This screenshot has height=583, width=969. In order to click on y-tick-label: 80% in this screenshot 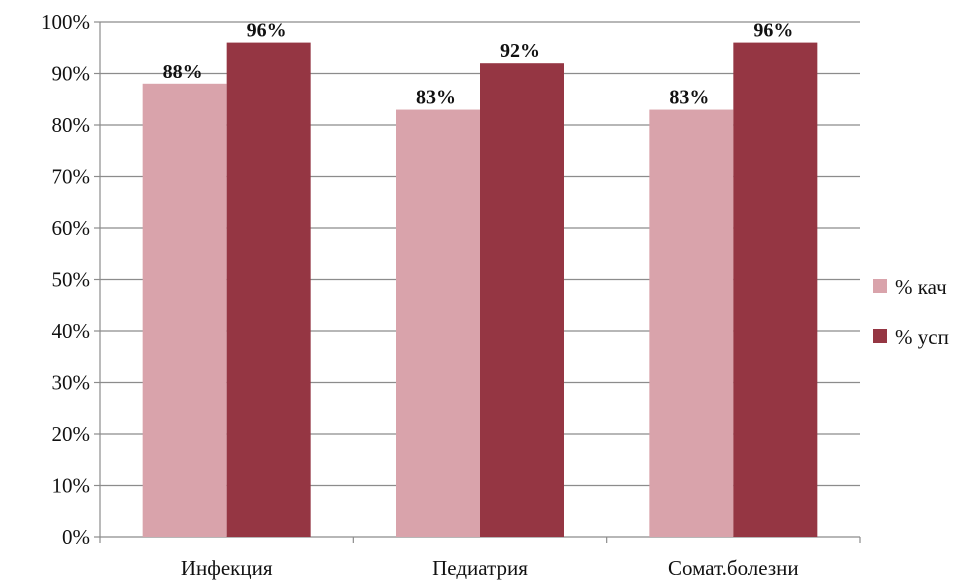, I will do `click(71, 125)`.